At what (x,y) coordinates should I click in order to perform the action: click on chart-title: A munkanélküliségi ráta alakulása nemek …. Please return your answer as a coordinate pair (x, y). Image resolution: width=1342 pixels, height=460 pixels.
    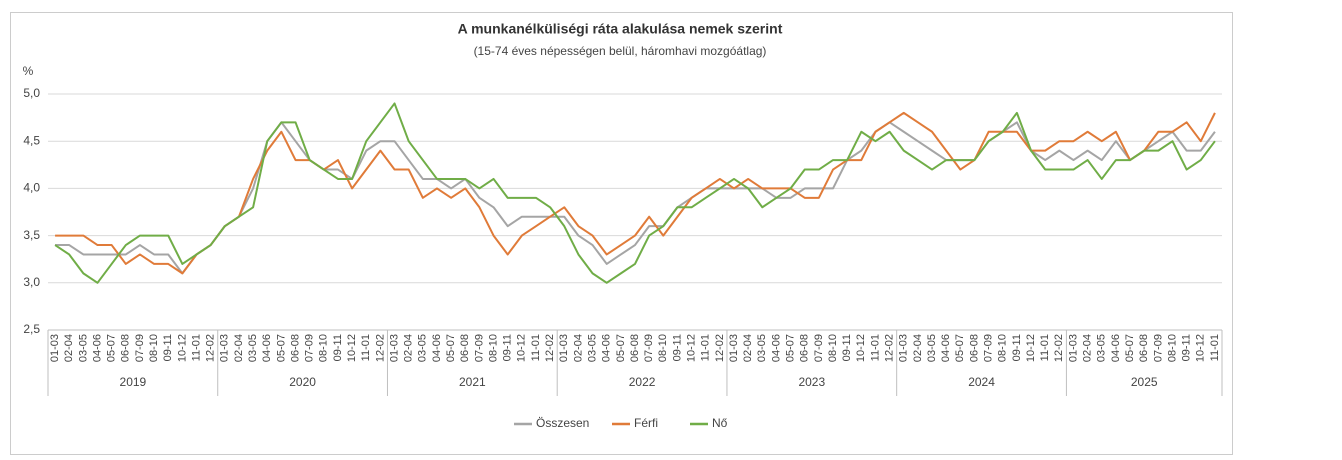
    Looking at the image, I should click on (620, 29).